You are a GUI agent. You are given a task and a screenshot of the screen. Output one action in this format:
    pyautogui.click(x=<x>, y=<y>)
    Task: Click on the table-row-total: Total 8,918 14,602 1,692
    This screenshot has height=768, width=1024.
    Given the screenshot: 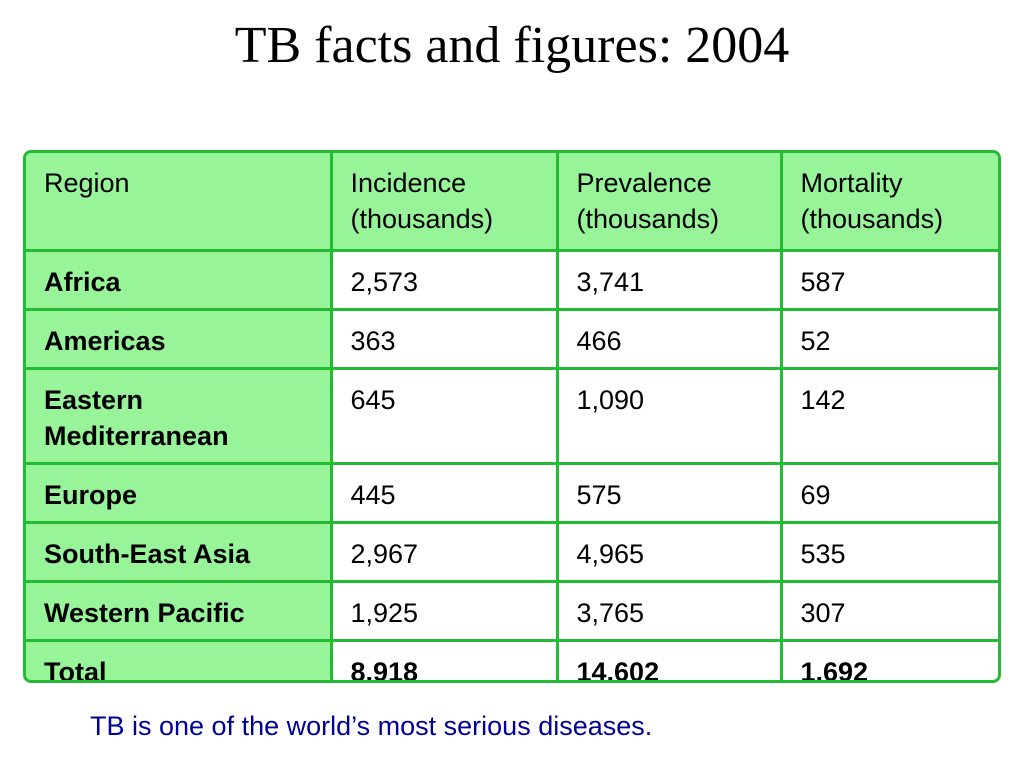 What is the action you would take?
    pyautogui.click(x=512, y=659)
    